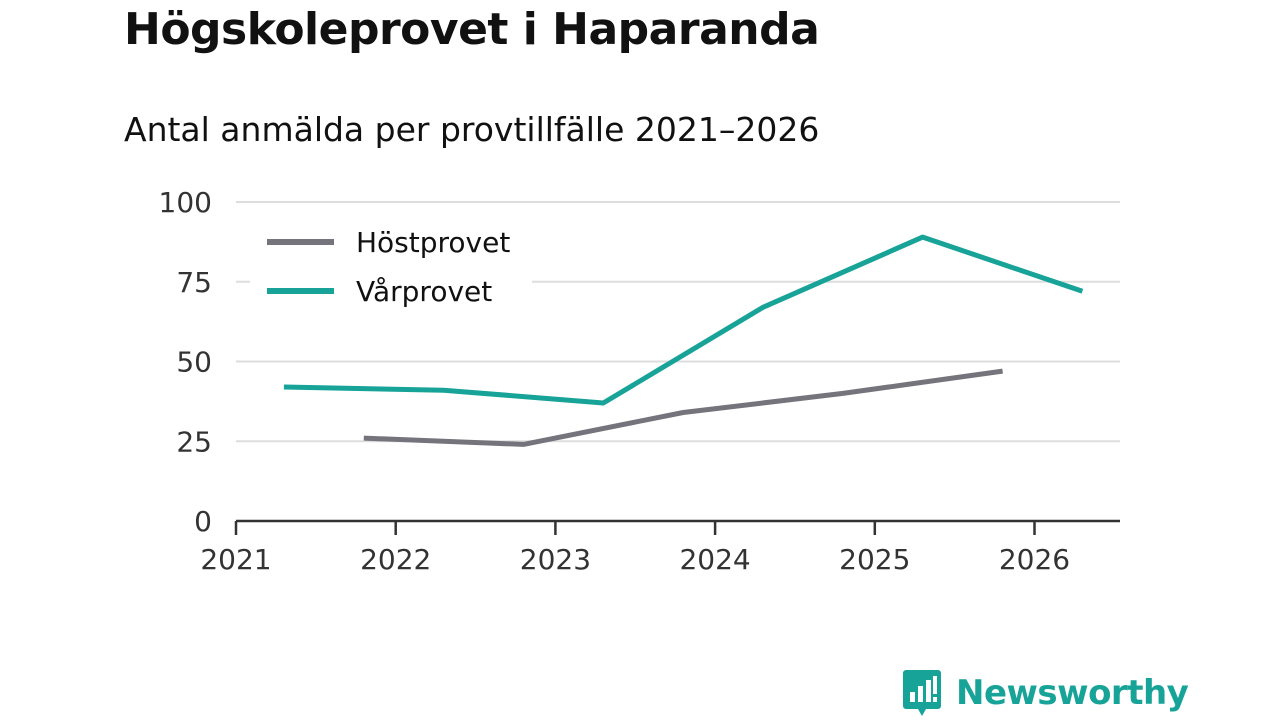 The width and height of the screenshot is (1280, 720). What do you see at coordinates (395, 559) in the screenshot?
I see `x-tick-label: 2022` at bounding box center [395, 559].